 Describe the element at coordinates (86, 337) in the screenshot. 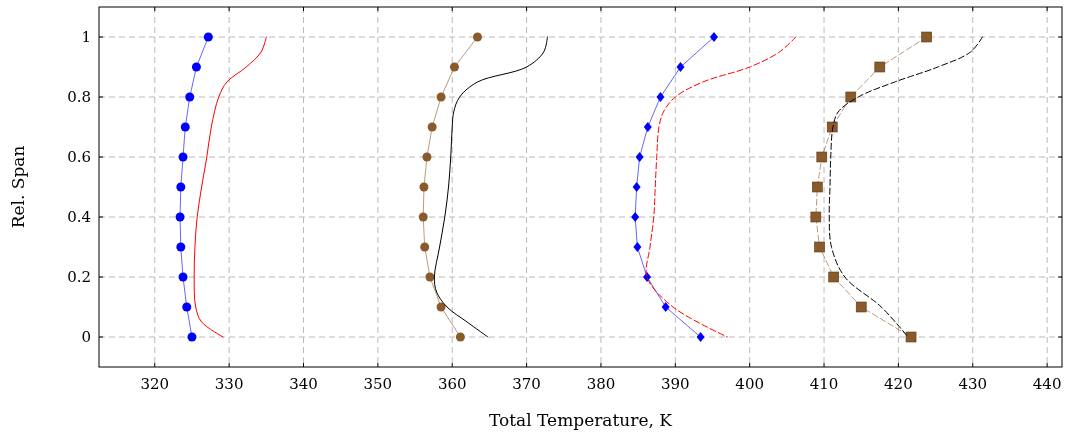

I see `y-tick-label: 0` at that location.